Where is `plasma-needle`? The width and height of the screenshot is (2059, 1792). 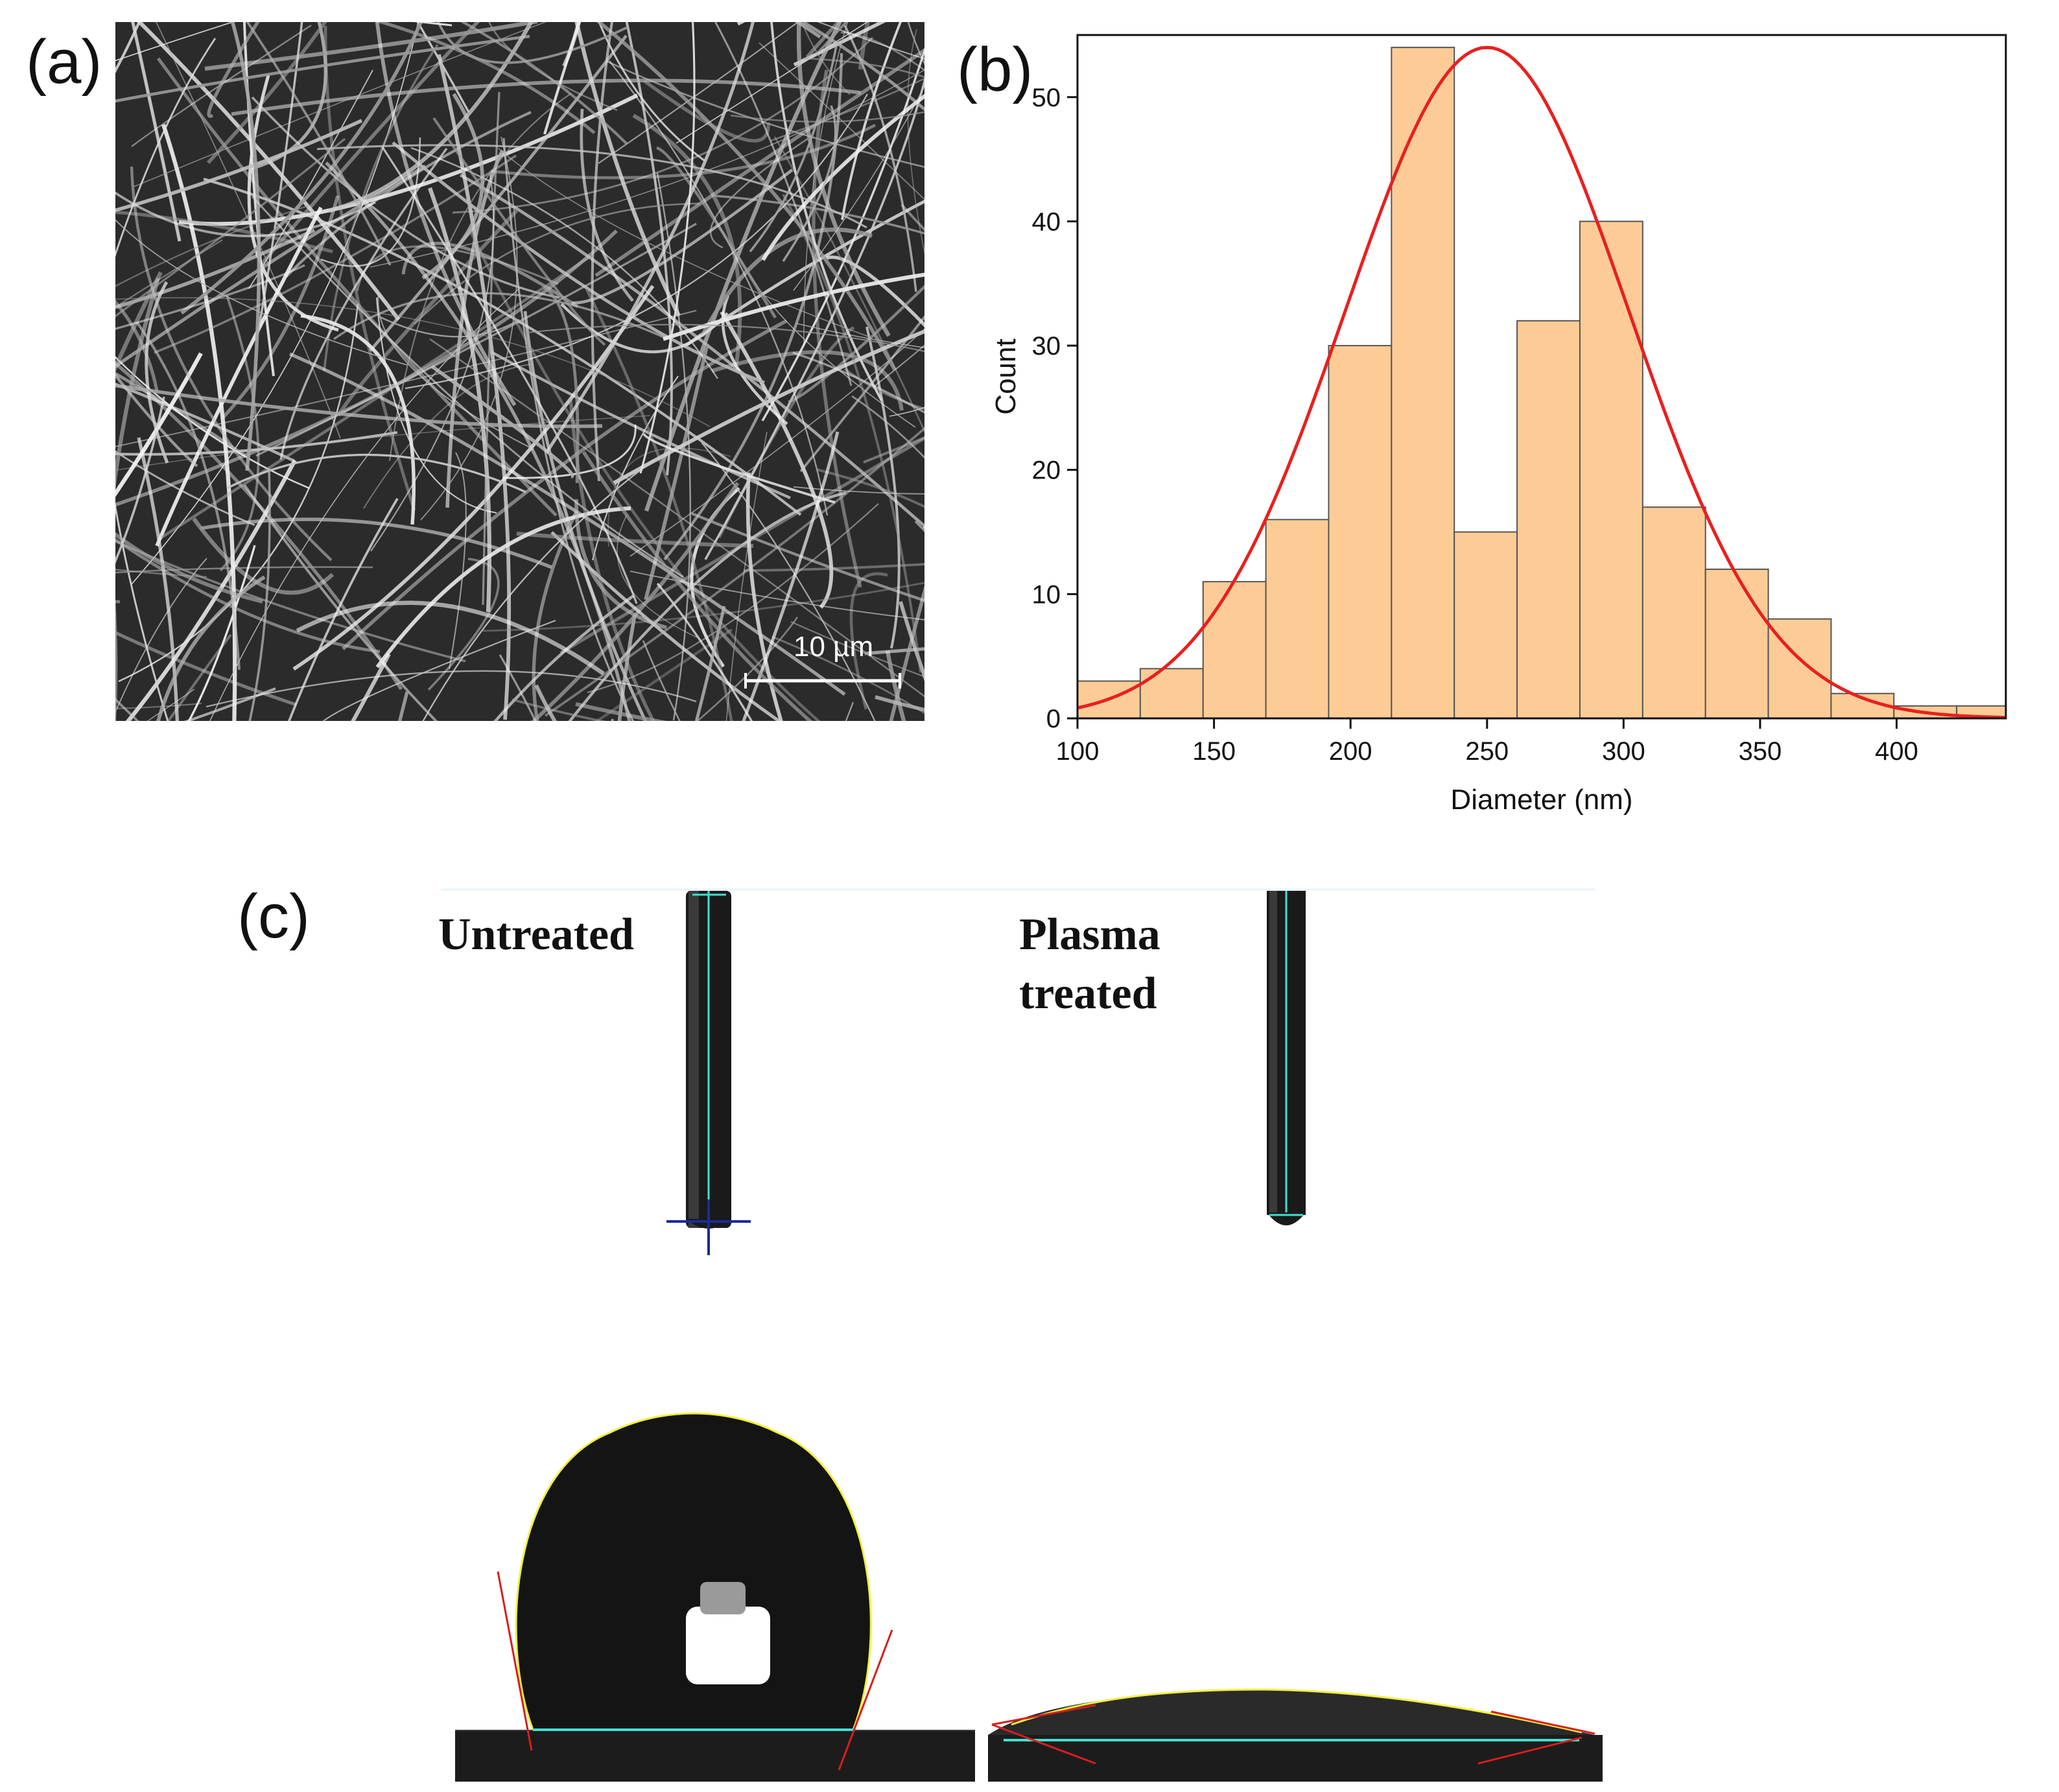
plasma-needle is located at coordinates (1286, 1058).